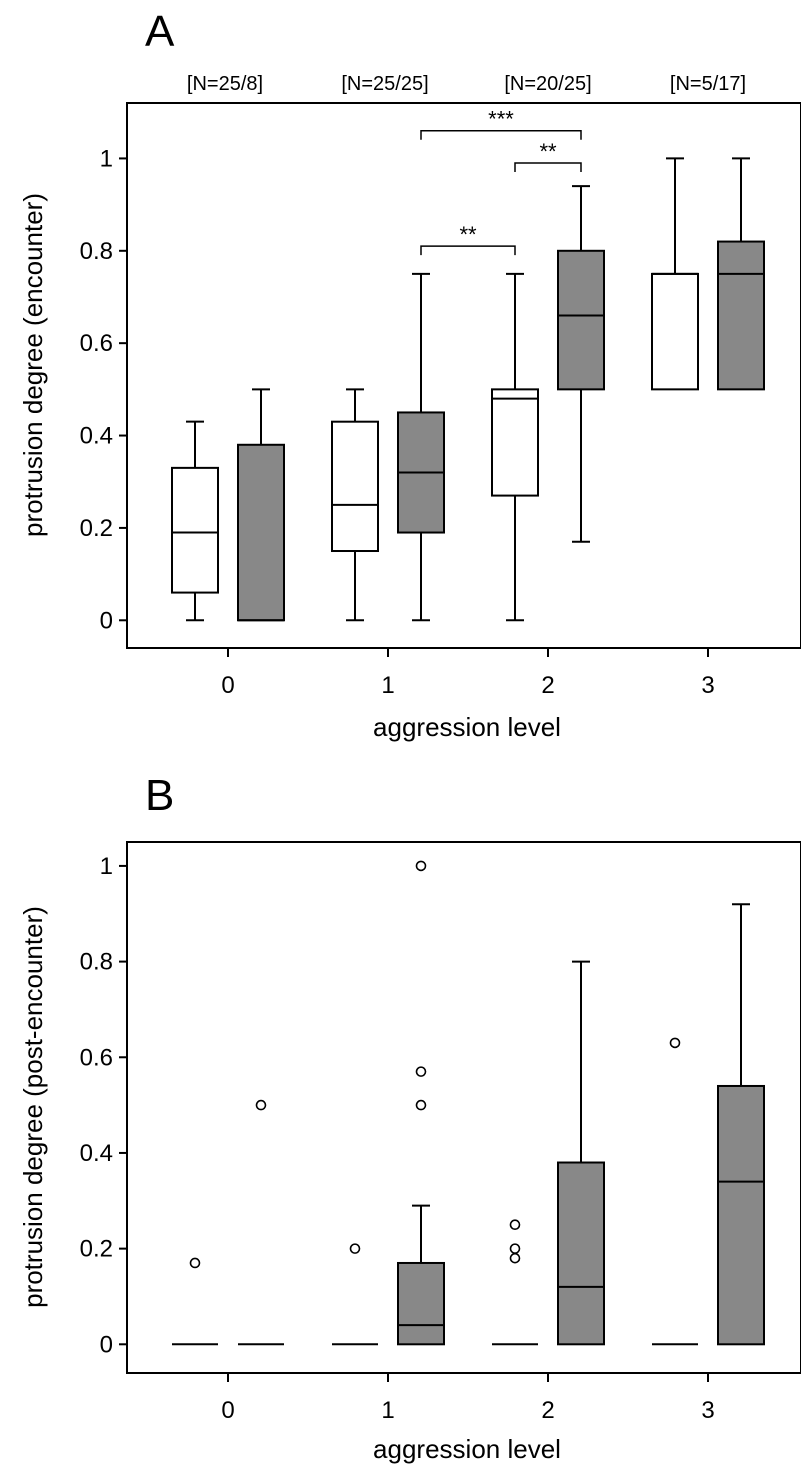 The width and height of the screenshot is (801, 1469). What do you see at coordinates (159, 795) in the screenshot?
I see `panel-b-letter: B` at bounding box center [159, 795].